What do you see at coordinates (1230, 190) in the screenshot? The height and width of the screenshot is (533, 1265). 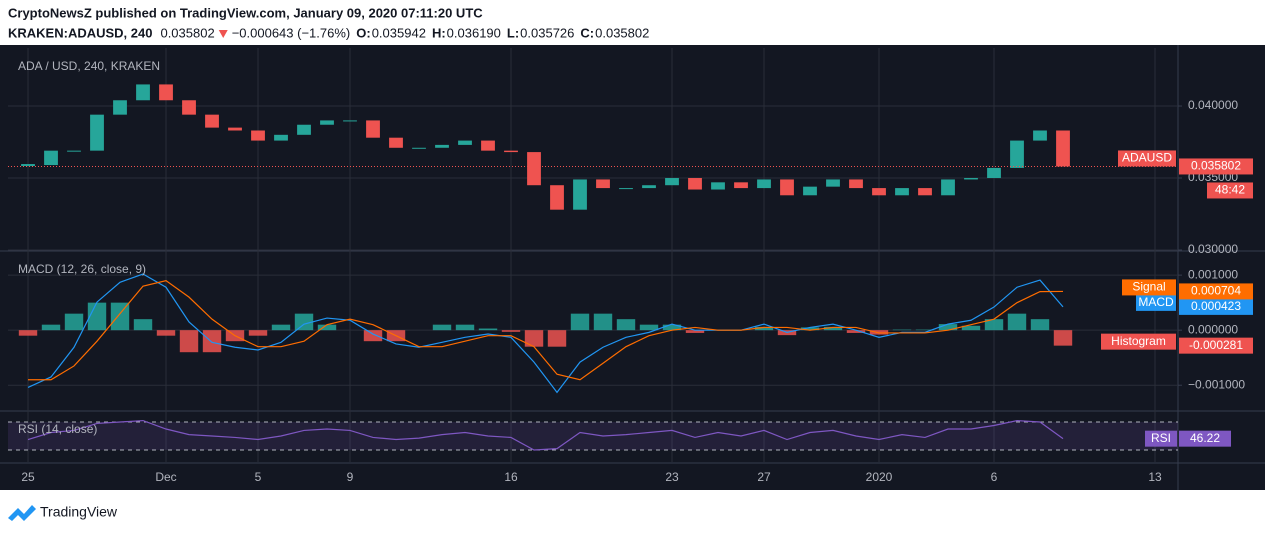 I see `countdown-bg` at bounding box center [1230, 190].